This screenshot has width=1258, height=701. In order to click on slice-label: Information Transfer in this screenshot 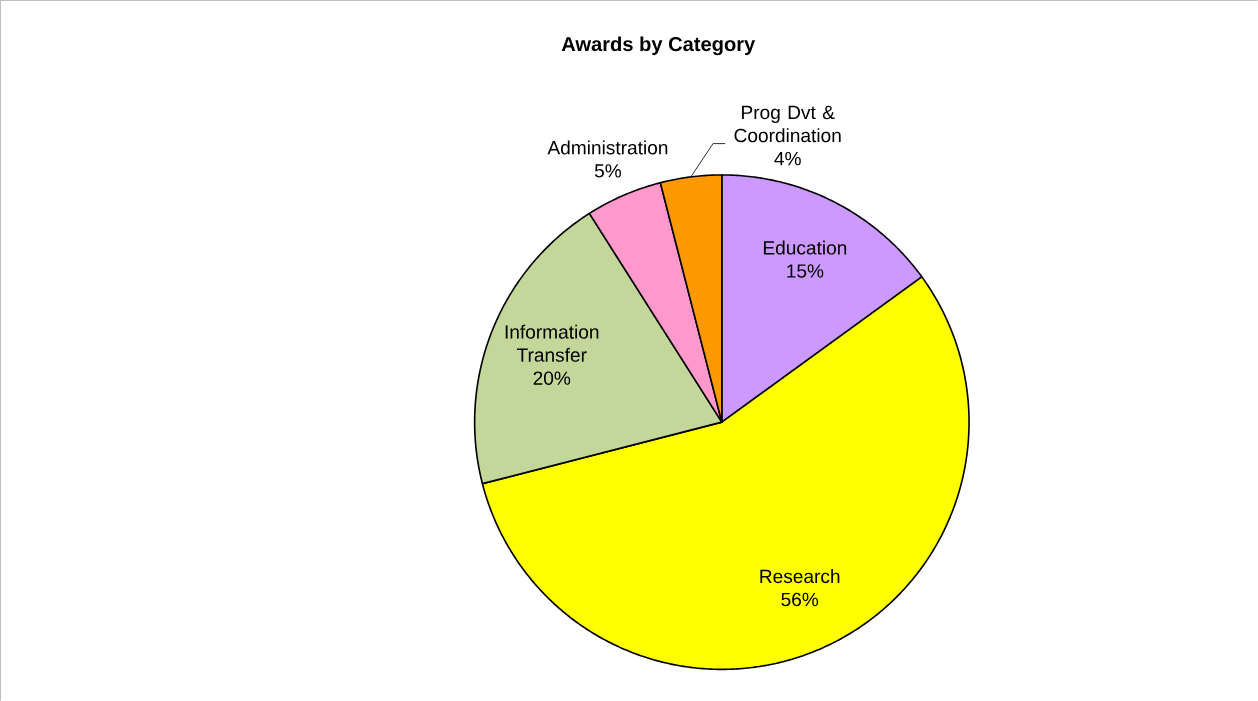, I will do `click(552, 343)`.